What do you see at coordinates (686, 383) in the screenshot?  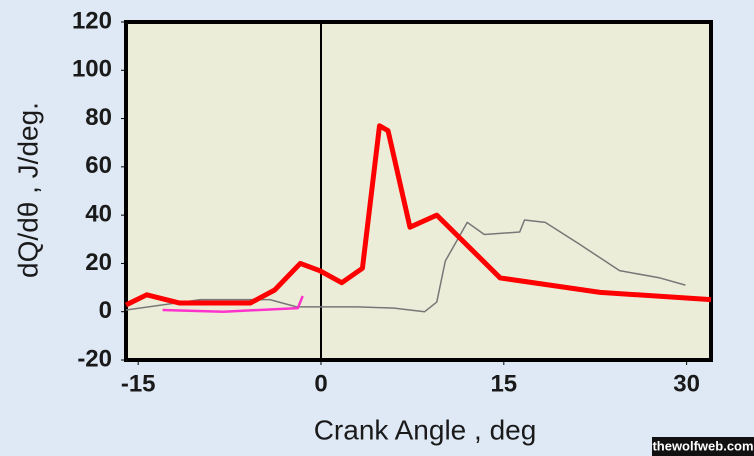 I see `x-tick-label: 30` at bounding box center [686, 383].